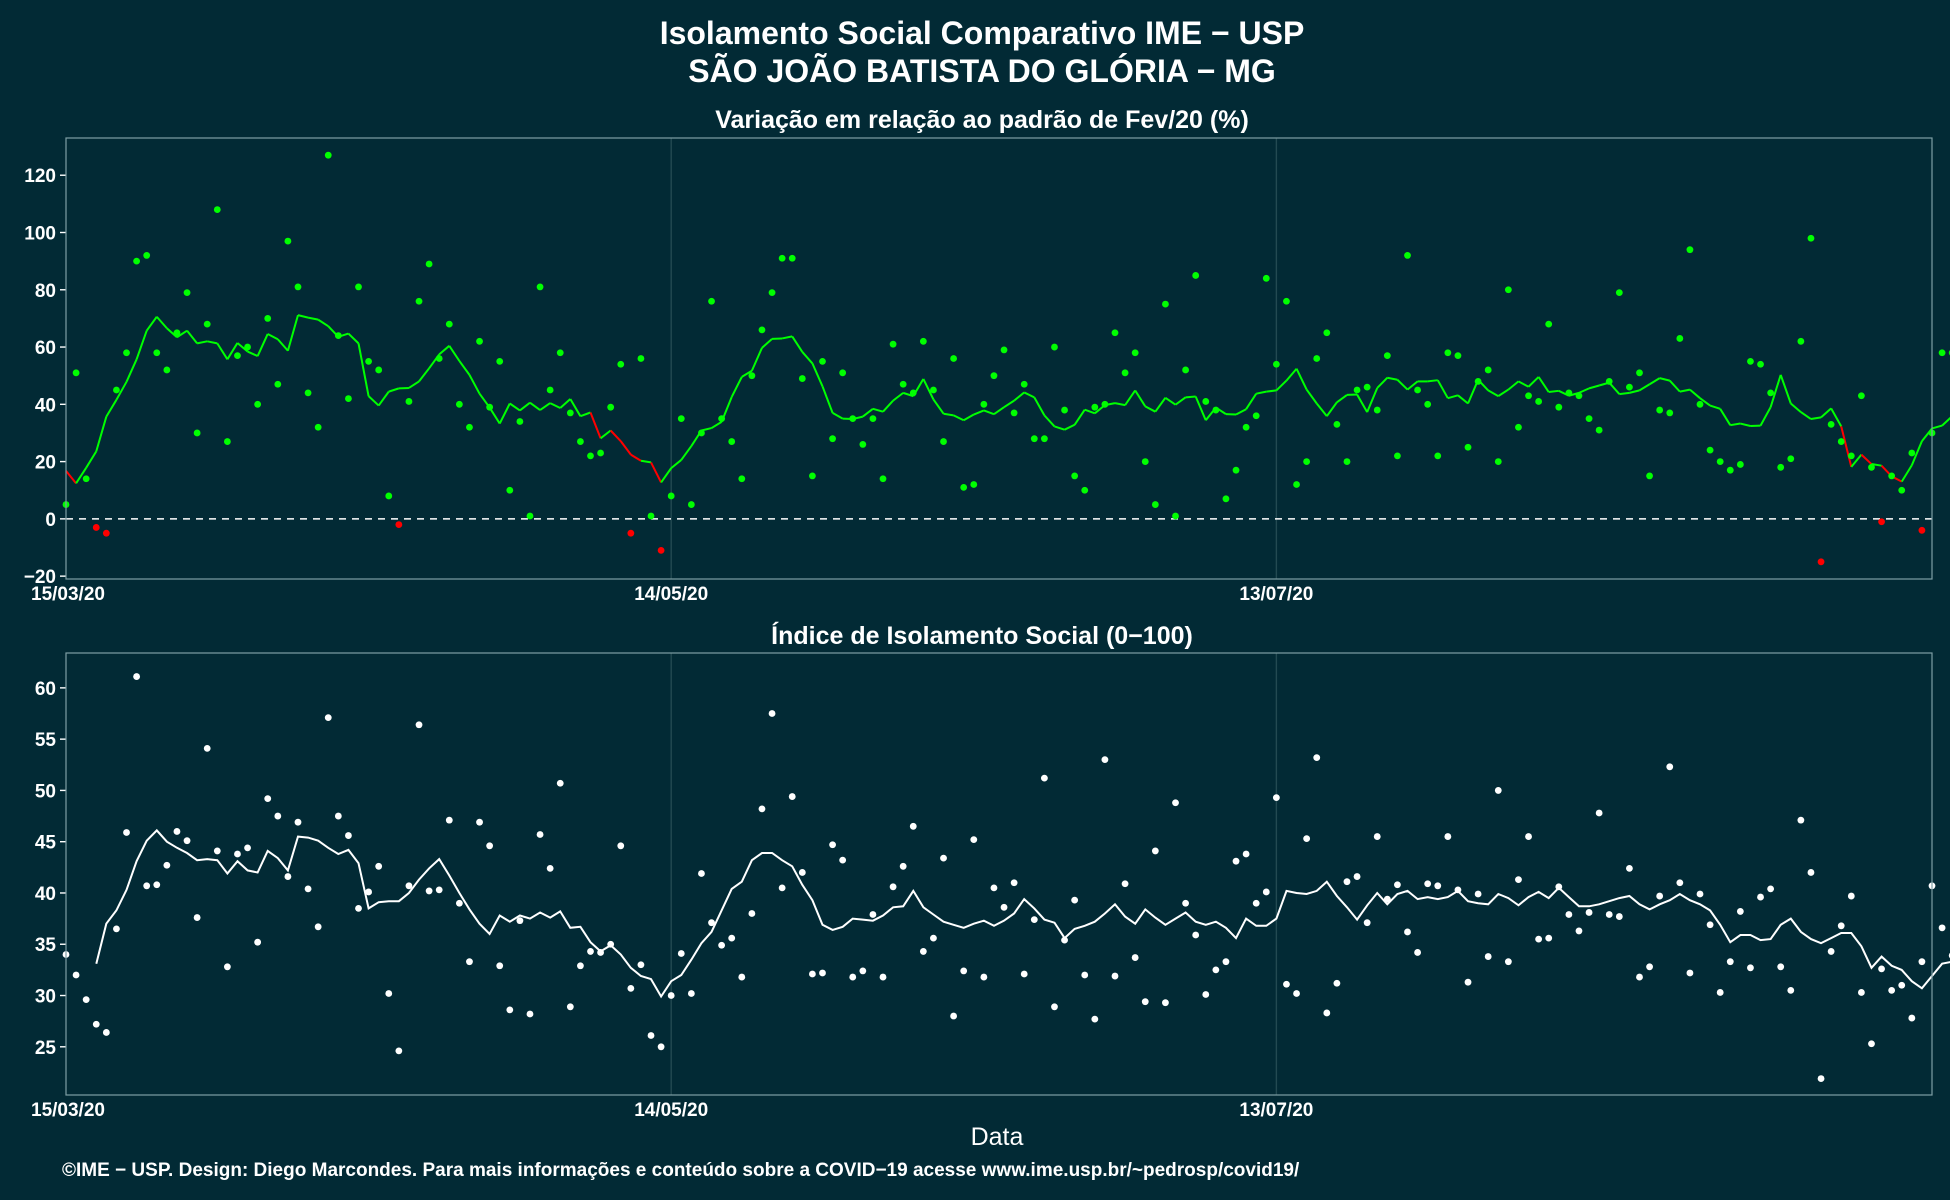  What do you see at coordinates (40, 176) in the screenshot?
I see `y-tick-label: 120` at bounding box center [40, 176].